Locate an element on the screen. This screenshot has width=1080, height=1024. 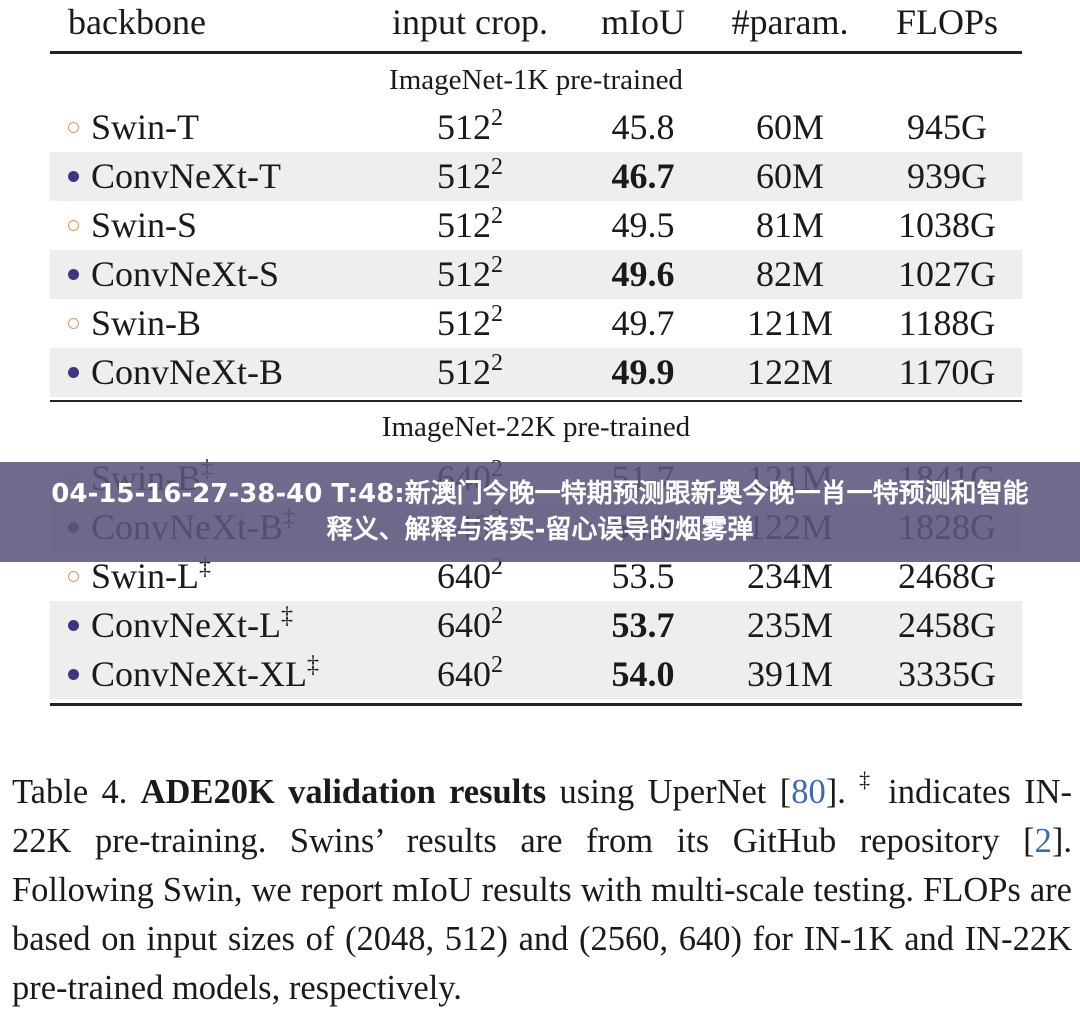
flops-cell: 2458G is located at coordinates (947, 625).